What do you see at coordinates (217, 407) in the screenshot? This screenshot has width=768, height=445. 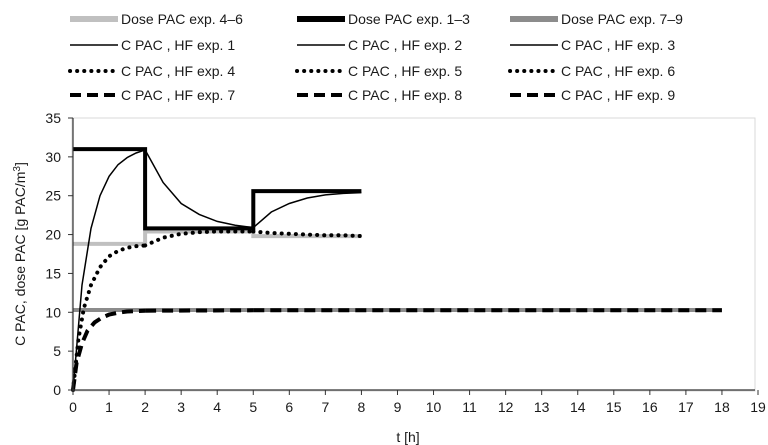 I see `x-tick-label-4: 4` at bounding box center [217, 407].